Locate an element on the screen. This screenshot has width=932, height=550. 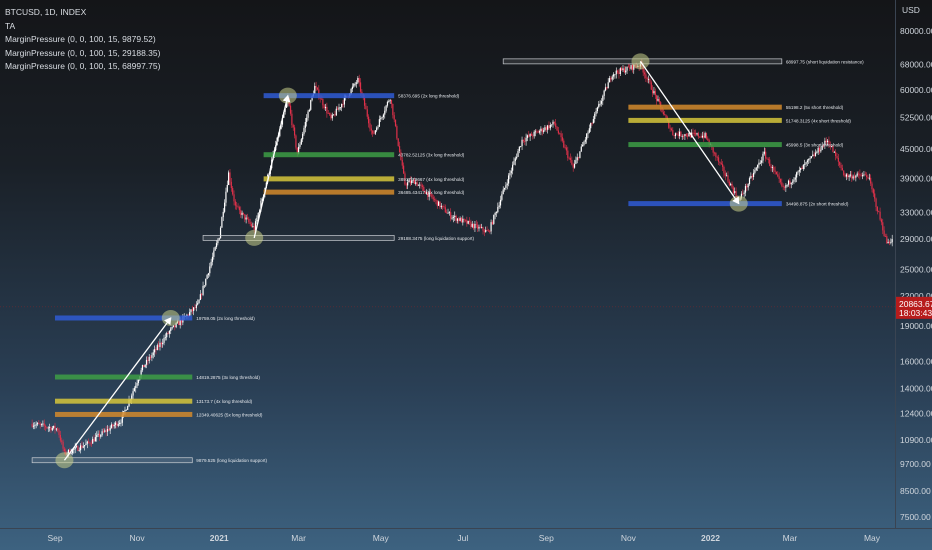
trend-arrow is located at coordinates (272, 166).